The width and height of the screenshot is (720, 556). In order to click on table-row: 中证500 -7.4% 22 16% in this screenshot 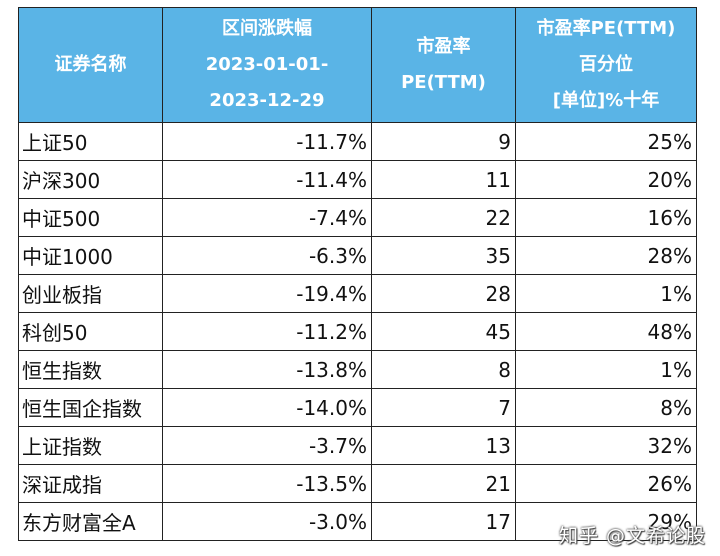, I will do `click(357, 217)`.